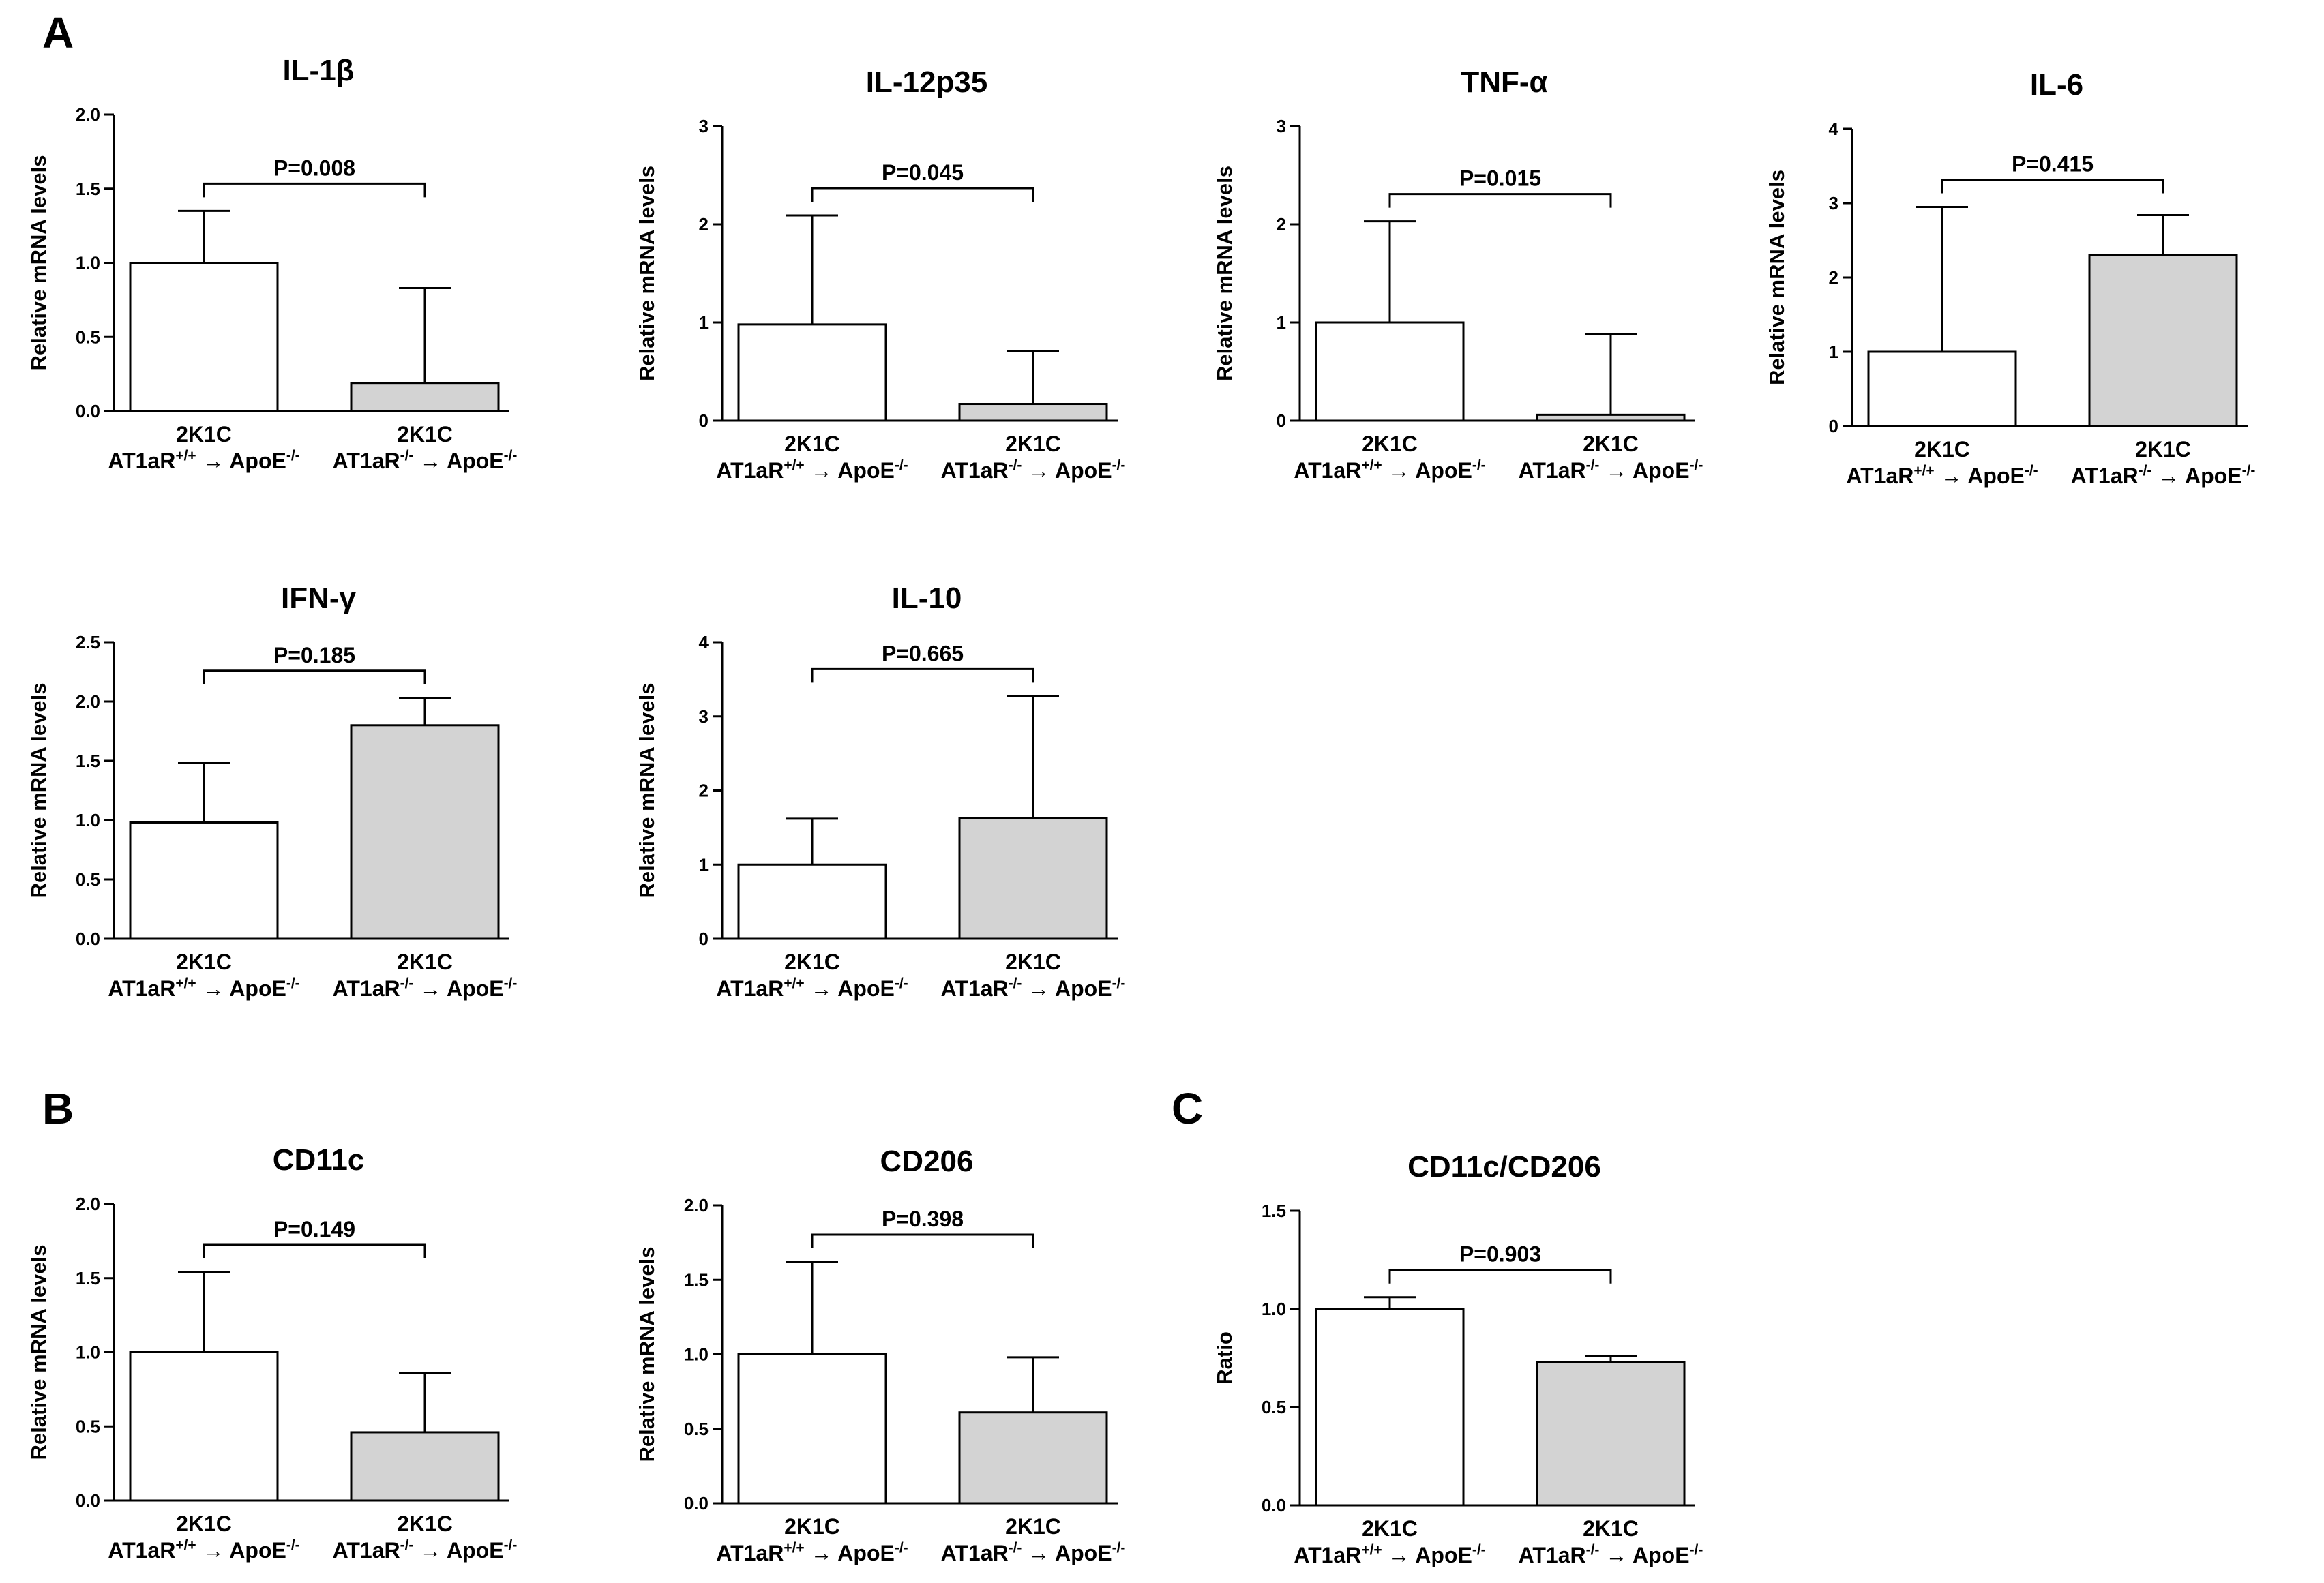 The height and width of the screenshot is (1583, 2324). What do you see at coordinates (1500, 1254) in the screenshot?
I see `p-value-label: P=0.903` at bounding box center [1500, 1254].